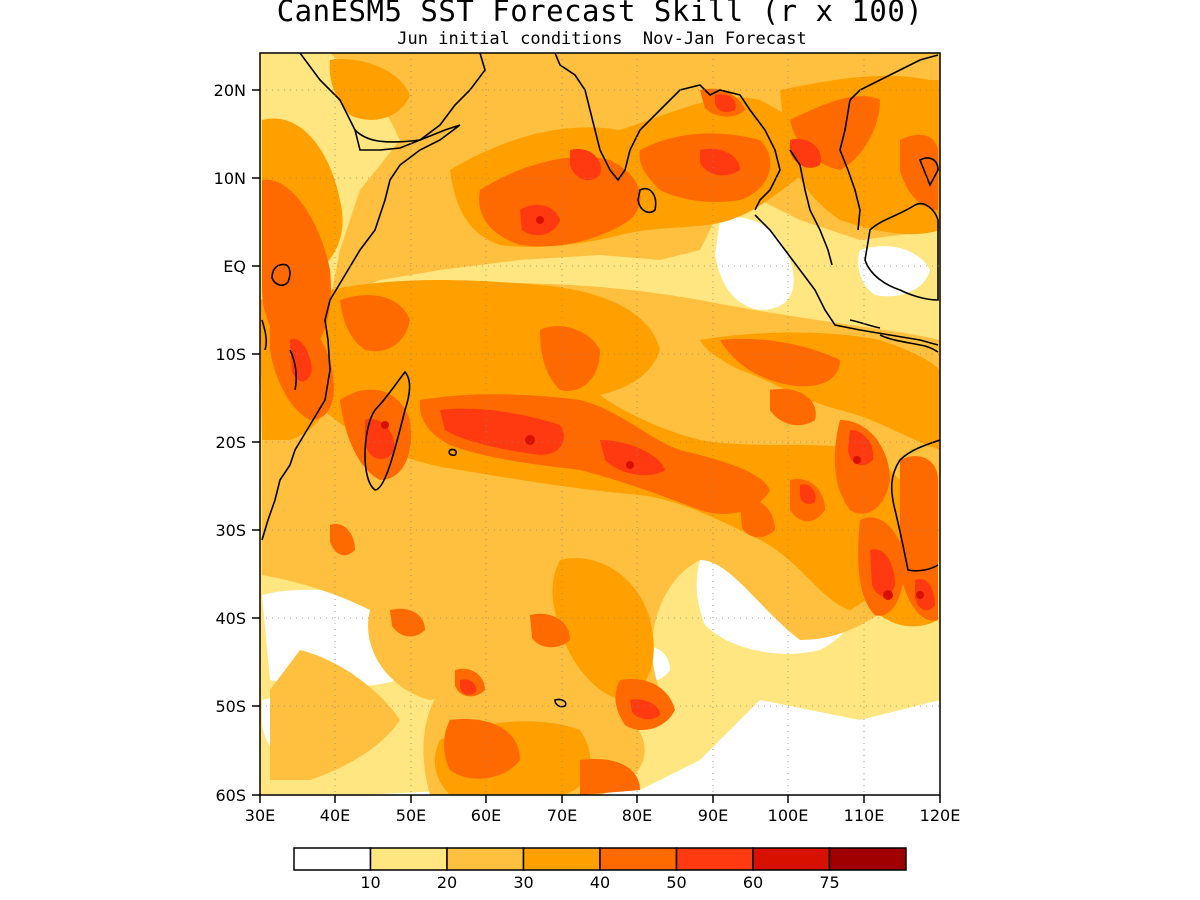 The height and width of the screenshot is (900, 1200). Describe the element at coordinates (523, 882) in the screenshot. I see `colorbar-level-label: 30` at that location.